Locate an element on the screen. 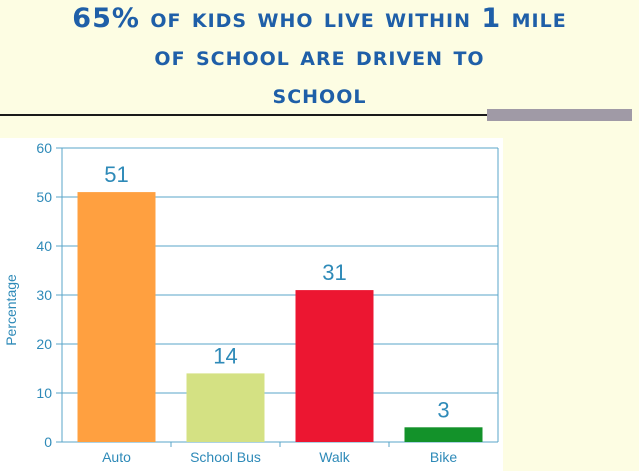 This screenshot has width=639, height=471. x-tick-label: Bike is located at coordinates (443, 457).